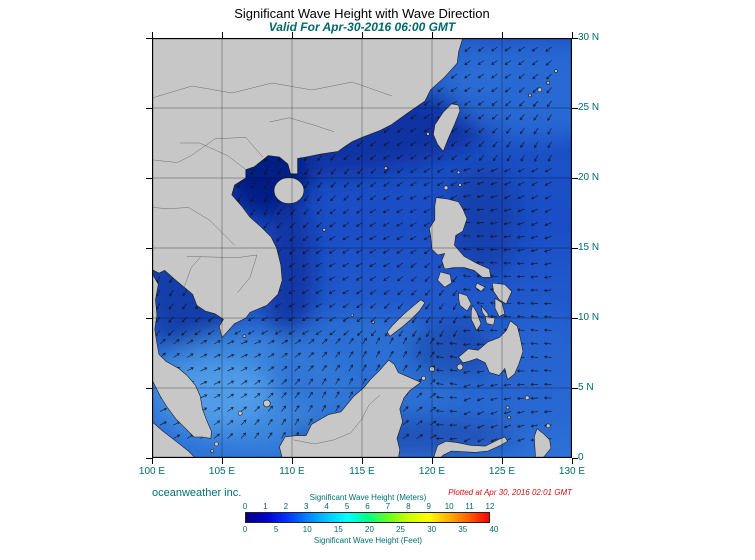  What do you see at coordinates (369, 529) in the screenshot?
I see `feet-tick-4: 20` at bounding box center [369, 529].